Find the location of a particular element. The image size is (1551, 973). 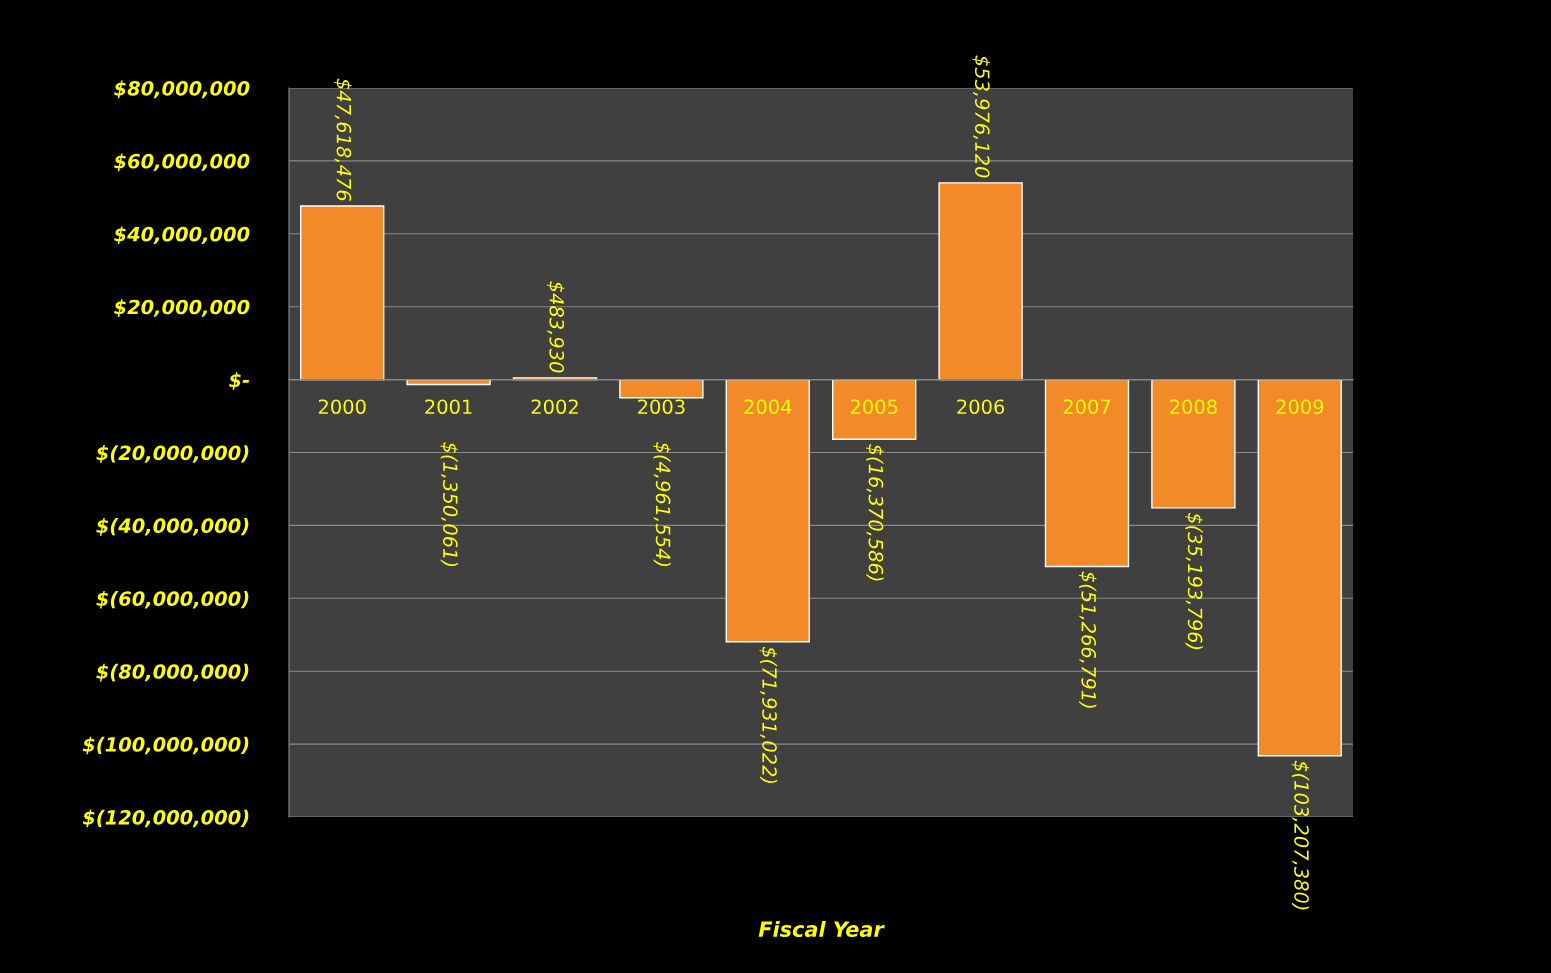

y-tick-label: $(40,000,000) is located at coordinates (172, 527).